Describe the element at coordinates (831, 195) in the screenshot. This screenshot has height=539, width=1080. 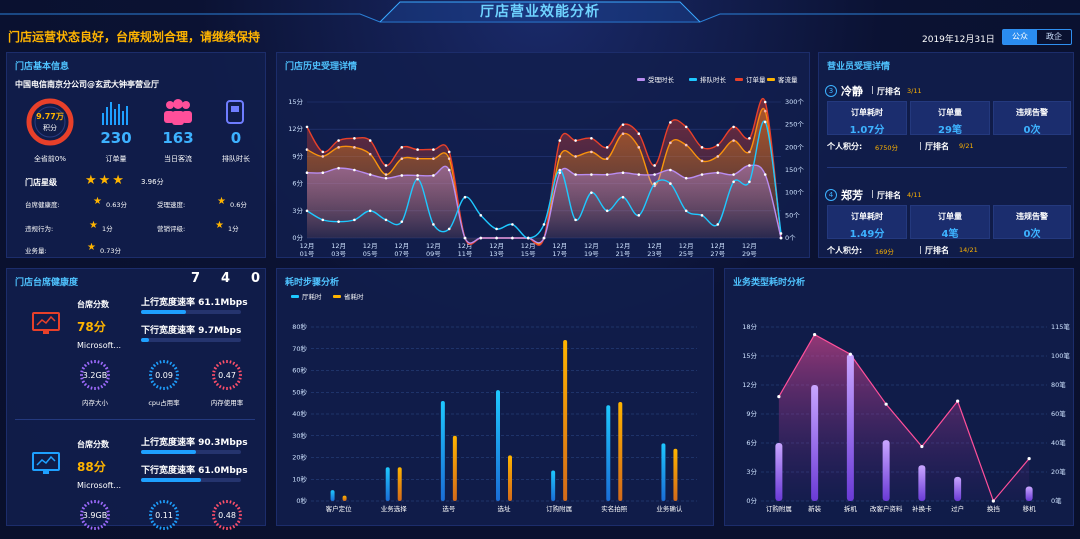
I see `staff-index: 4` at that location.